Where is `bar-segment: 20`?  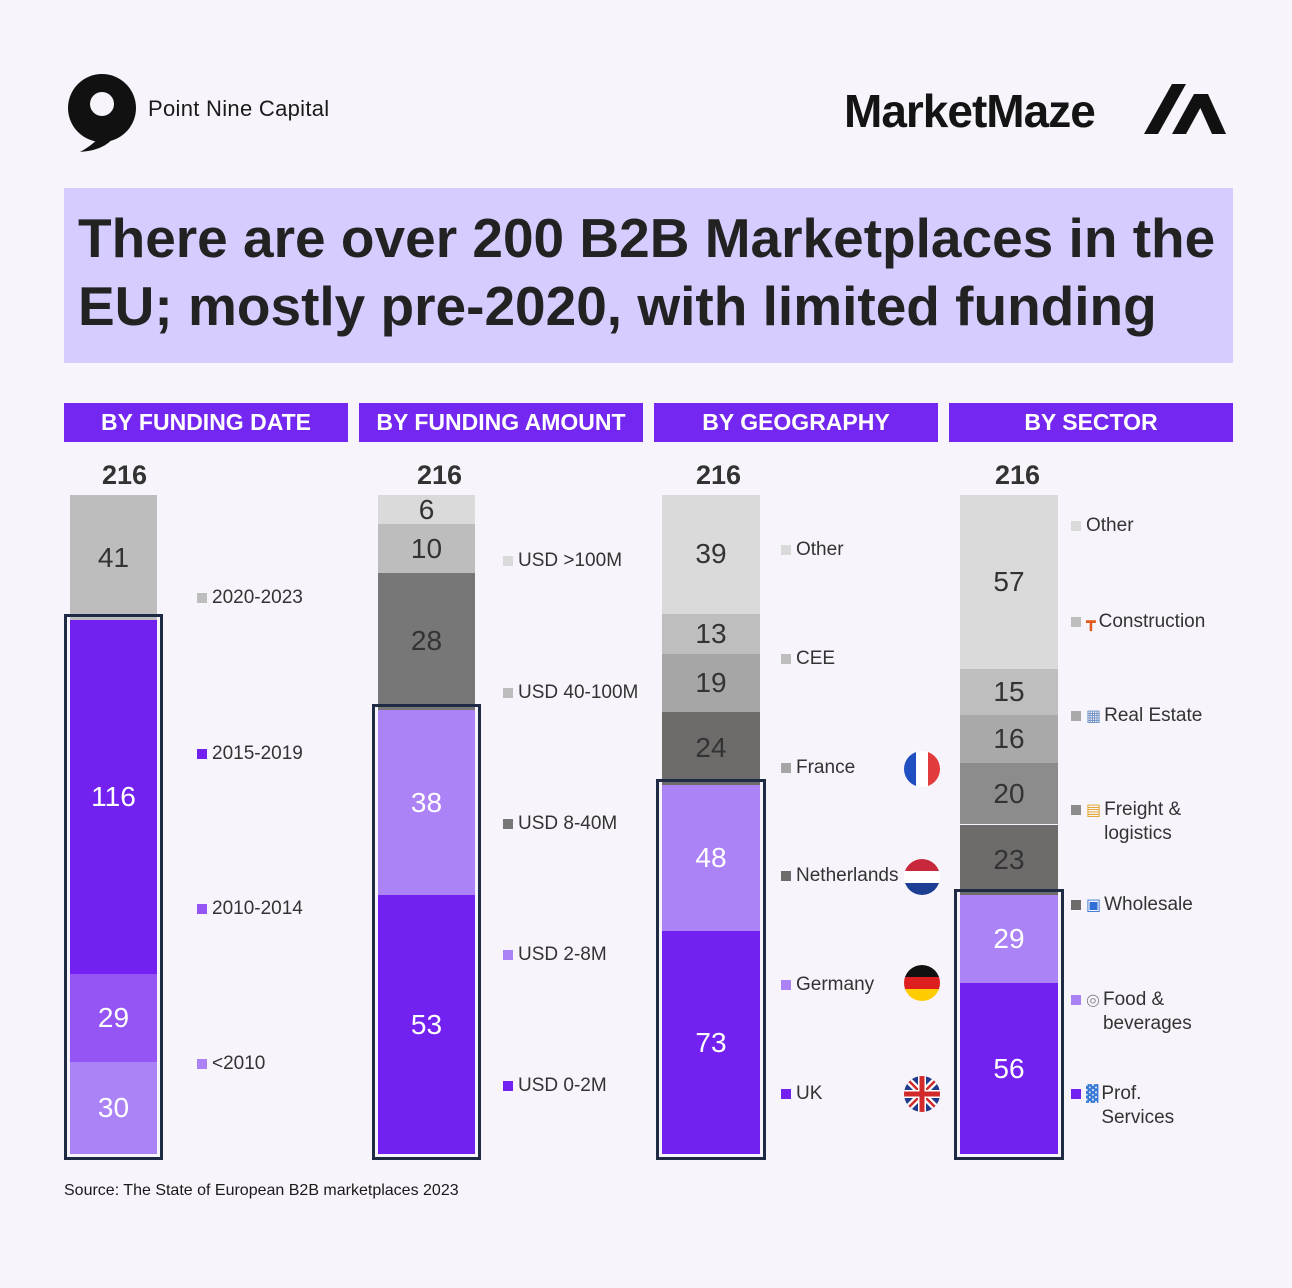
bar-segment: 20 is located at coordinates (1009, 794).